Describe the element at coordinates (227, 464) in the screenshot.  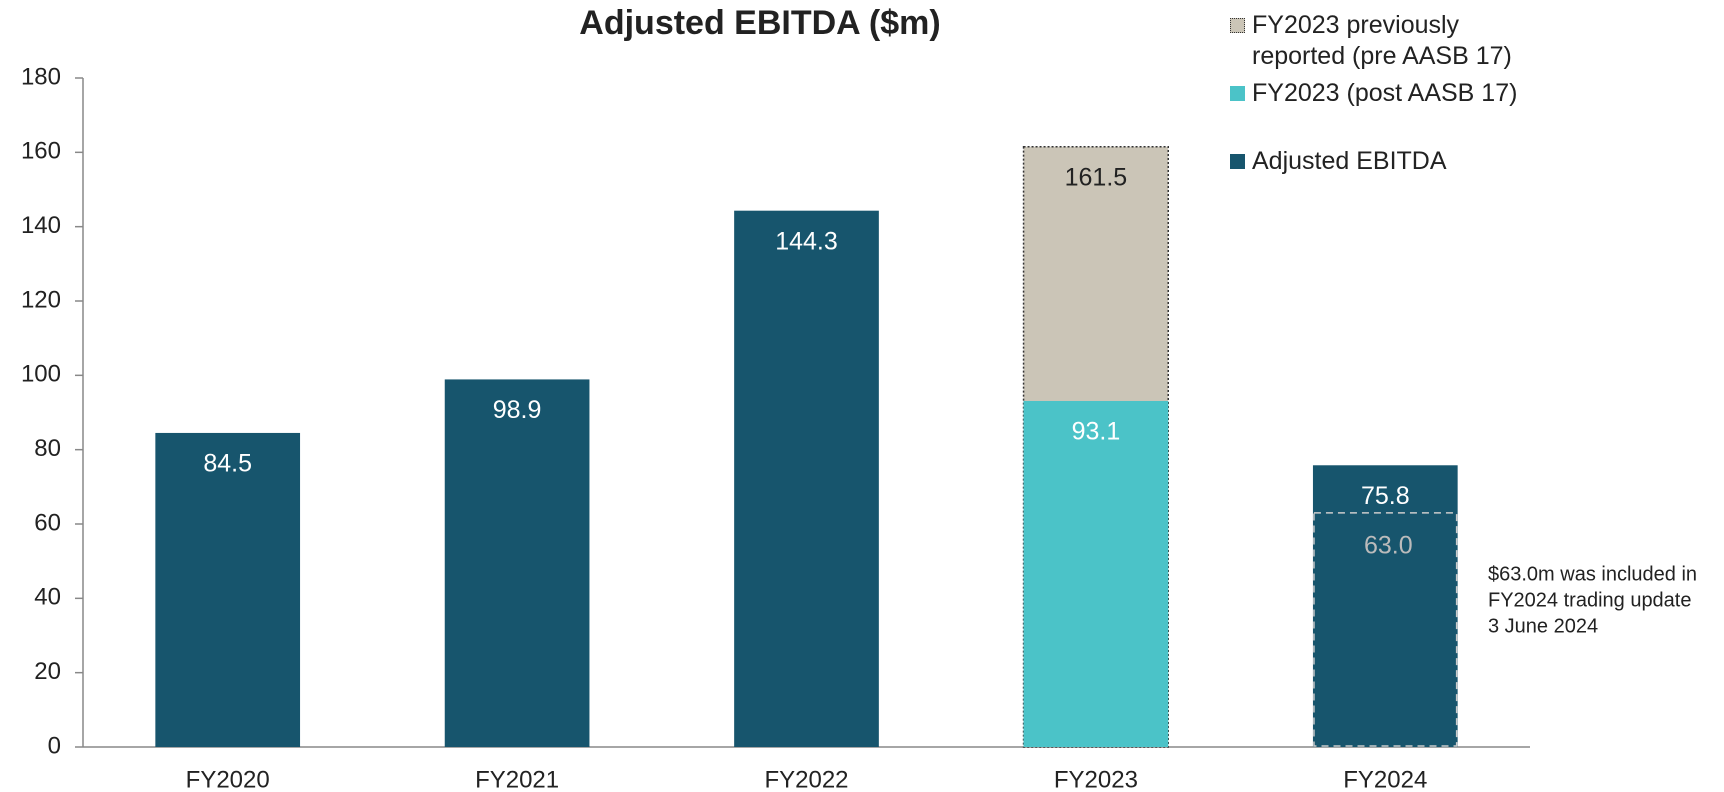
I see `value-label: 84.5` at that location.